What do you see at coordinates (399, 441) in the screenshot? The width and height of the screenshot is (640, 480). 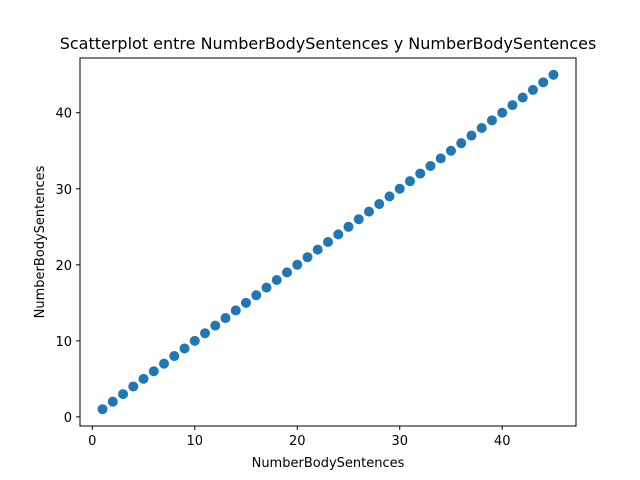 I see `x-tick-label: 30` at bounding box center [399, 441].